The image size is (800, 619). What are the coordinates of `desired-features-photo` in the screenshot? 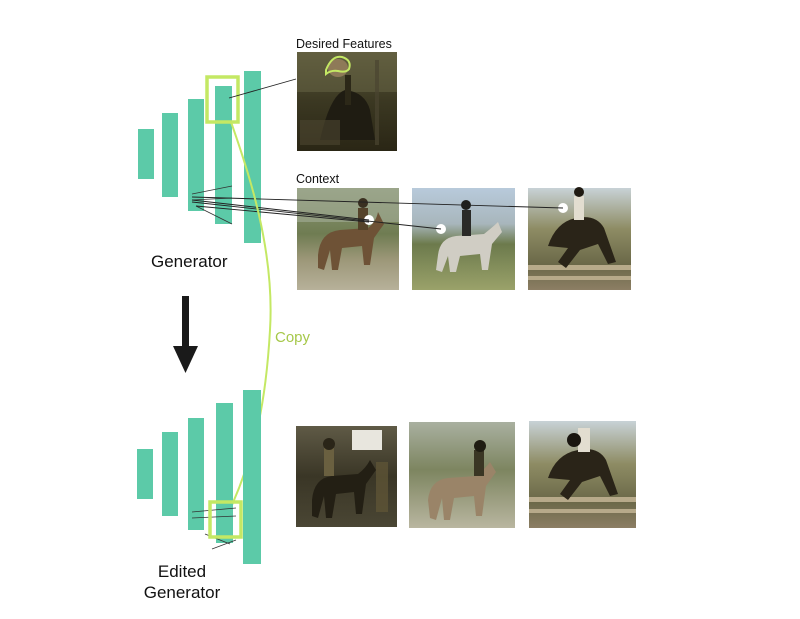 It's located at (347, 101).